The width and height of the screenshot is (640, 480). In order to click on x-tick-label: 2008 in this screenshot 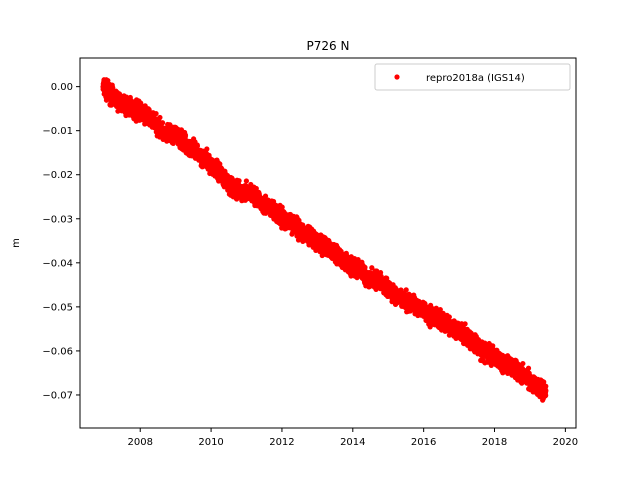, I will do `click(140, 442)`.